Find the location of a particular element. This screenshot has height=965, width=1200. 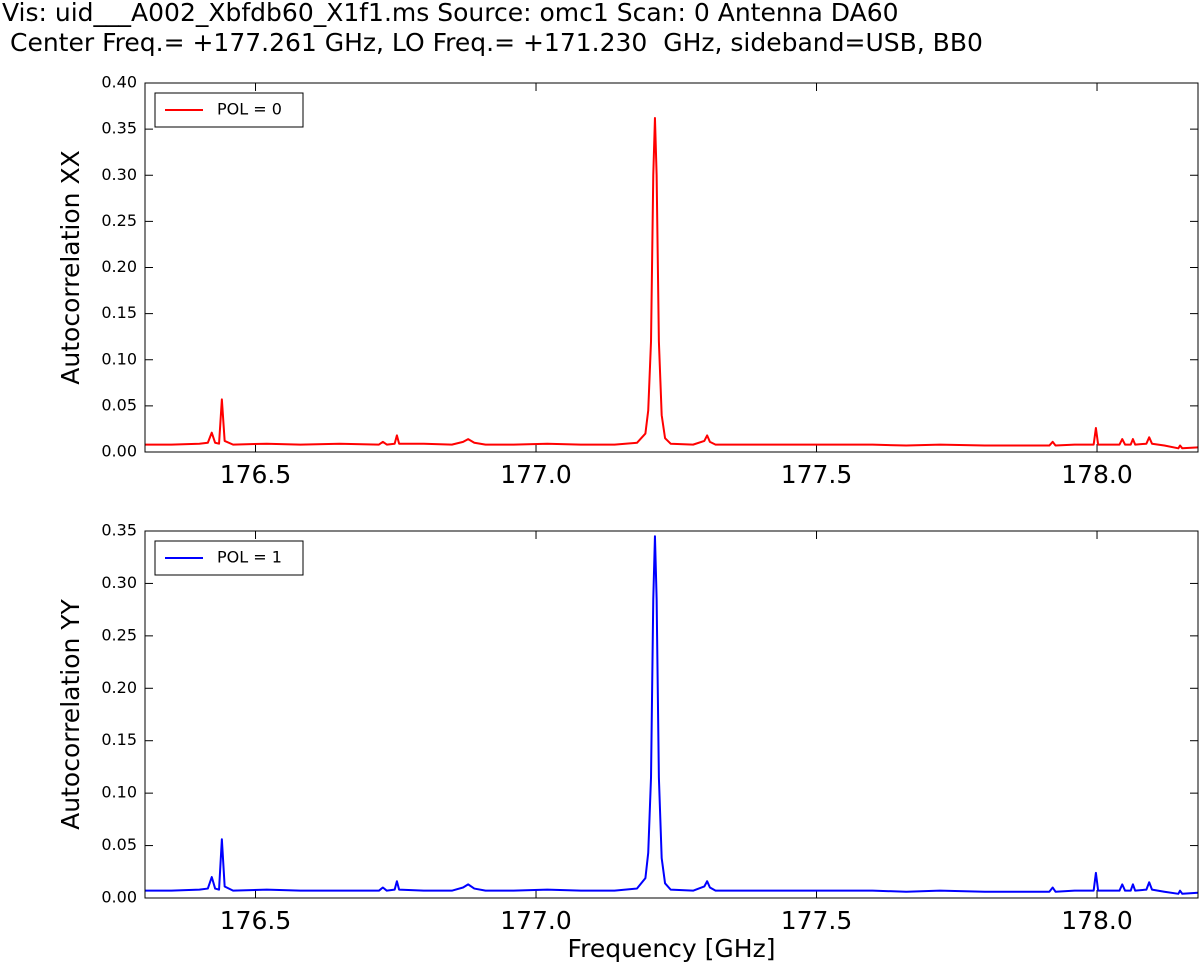

legend: POL = 1 is located at coordinates (229, 558).